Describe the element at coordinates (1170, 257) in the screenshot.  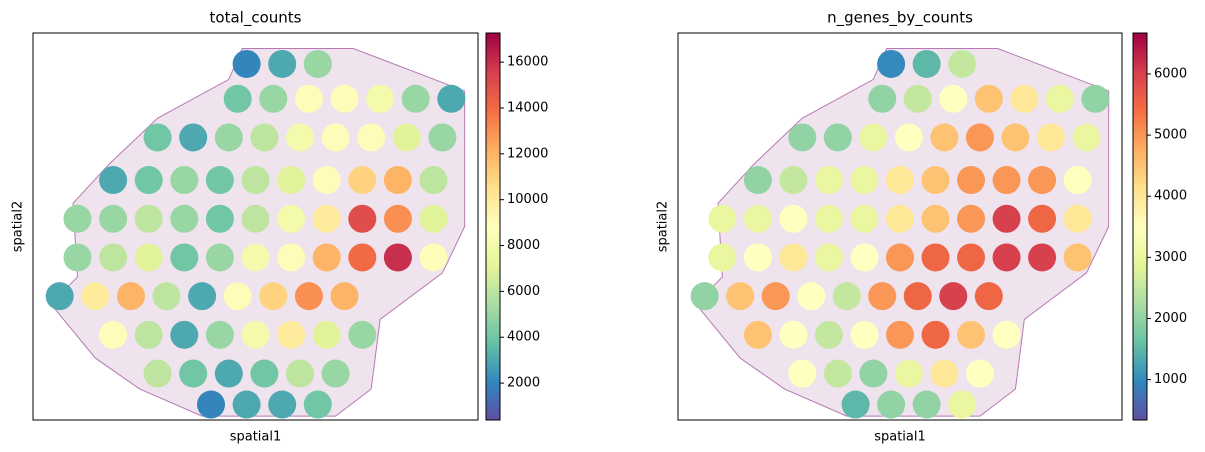
I see `colorbar-tick-label: 3000` at that location.